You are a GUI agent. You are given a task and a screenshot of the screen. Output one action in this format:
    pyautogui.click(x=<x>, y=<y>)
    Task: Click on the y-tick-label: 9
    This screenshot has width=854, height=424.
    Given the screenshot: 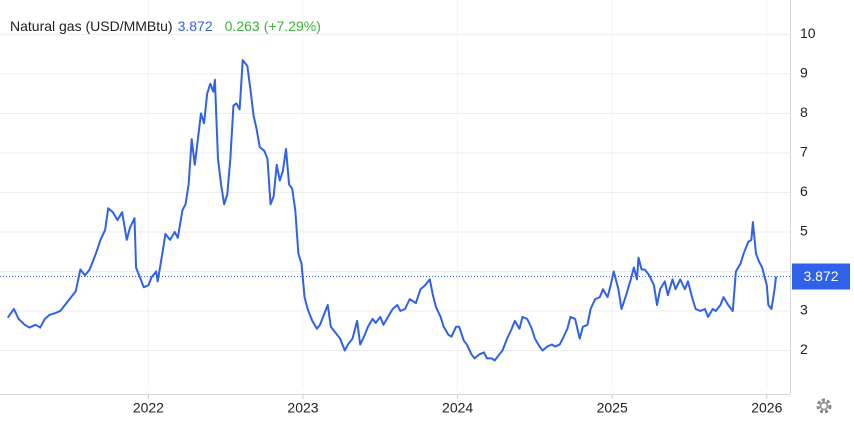 What is the action you would take?
    pyautogui.click(x=804, y=73)
    